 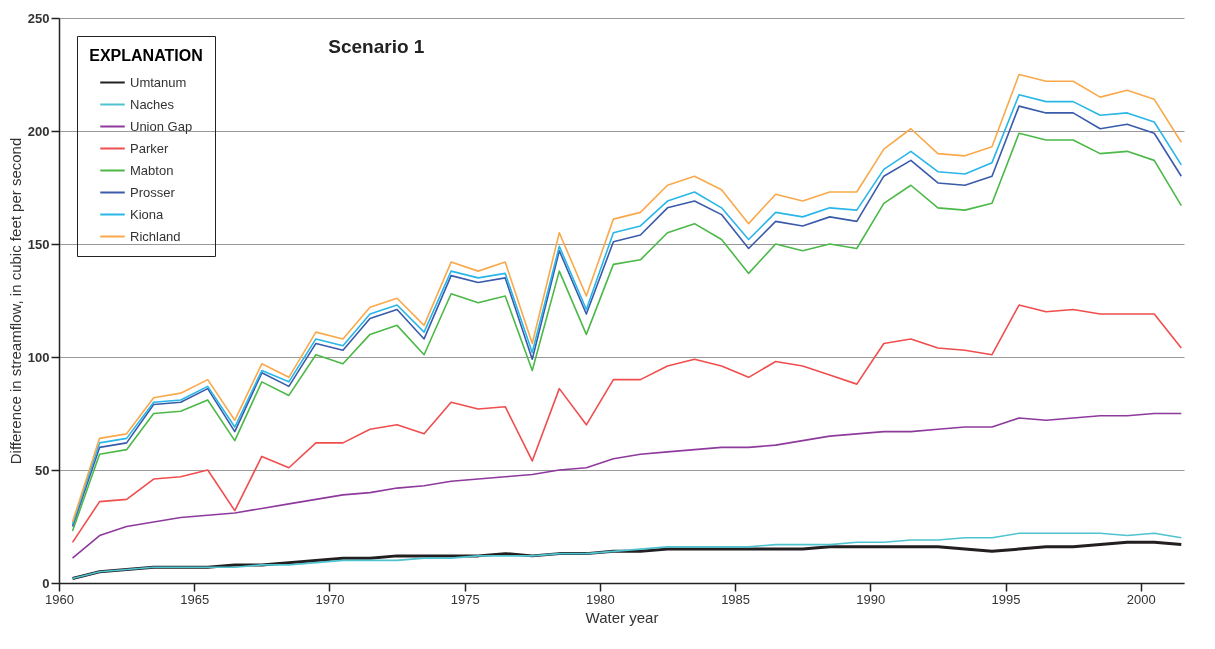 What do you see at coordinates (600, 599) in the screenshot?
I see `x-tick-label: 1980` at bounding box center [600, 599].